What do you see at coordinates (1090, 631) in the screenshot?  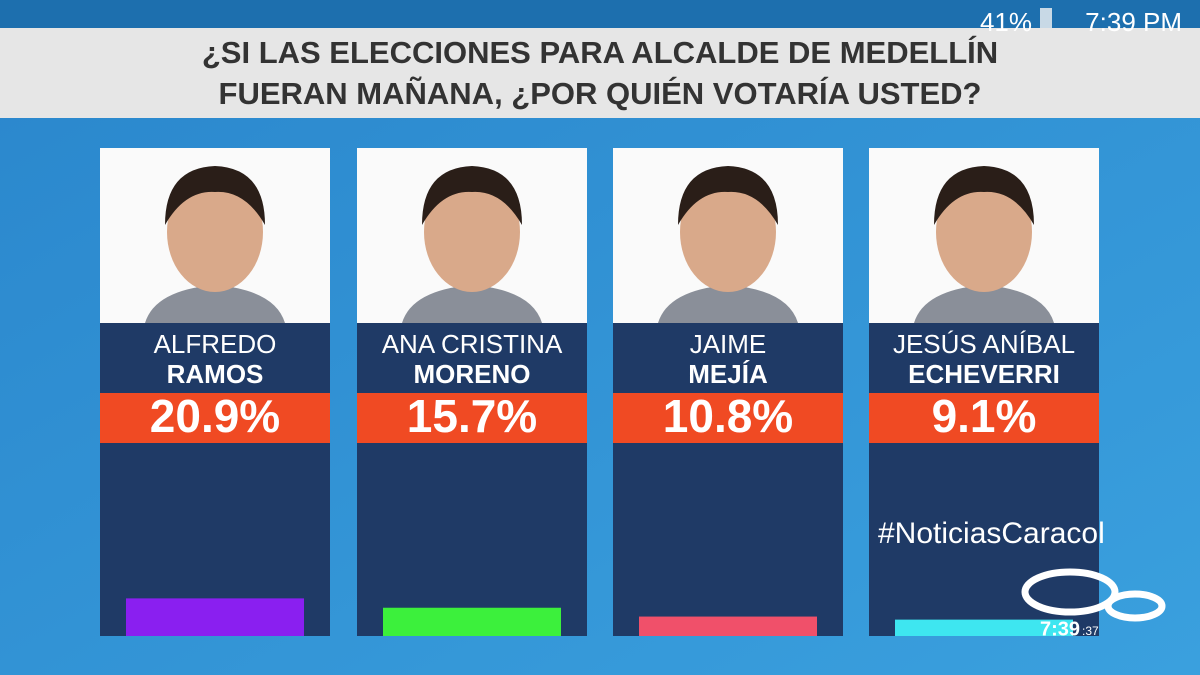 I see `clock-seconds: :37` at bounding box center [1090, 631].